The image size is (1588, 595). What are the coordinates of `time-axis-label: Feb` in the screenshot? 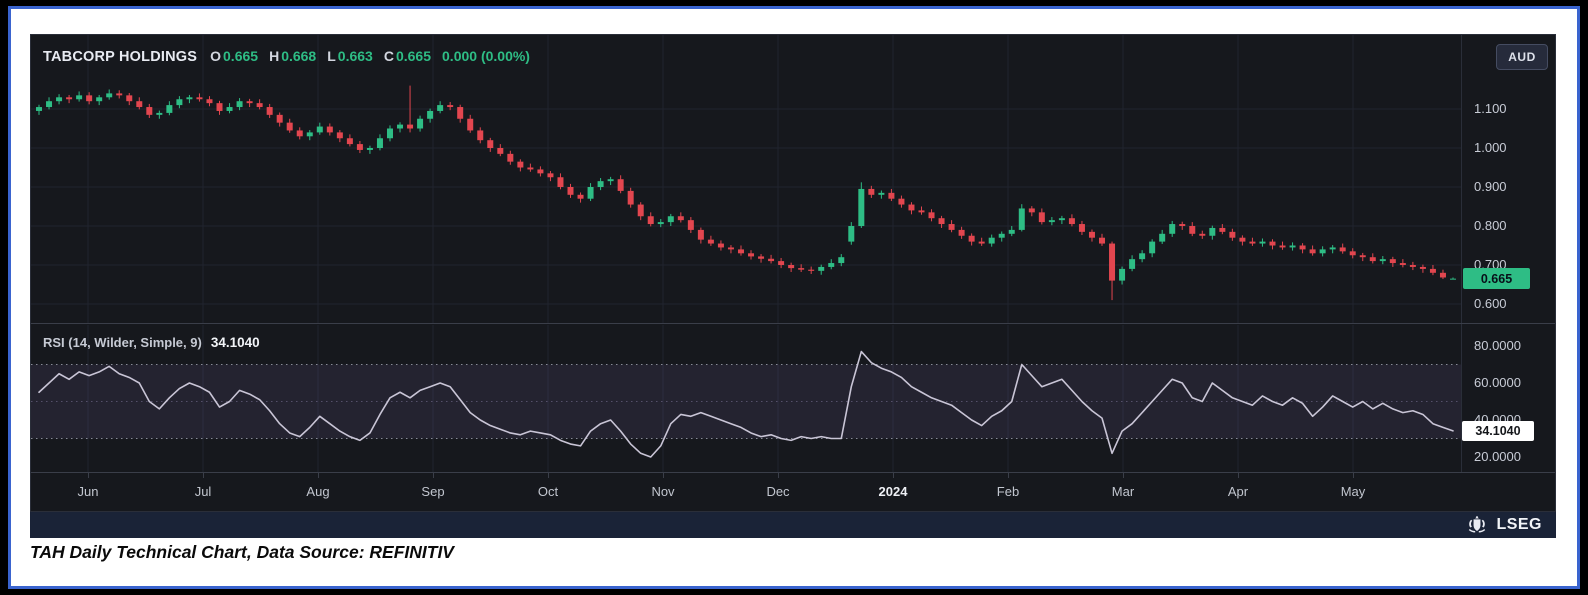 It's located at (1008, 491).